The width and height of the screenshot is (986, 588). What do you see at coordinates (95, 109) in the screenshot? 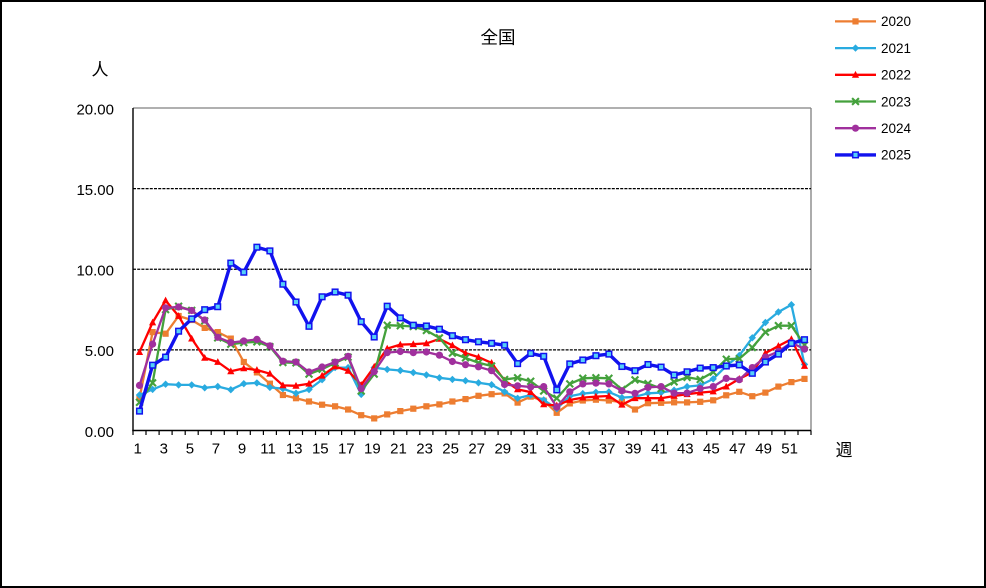
I see `svg-text: 20.00` at bounding box center [95, 109].